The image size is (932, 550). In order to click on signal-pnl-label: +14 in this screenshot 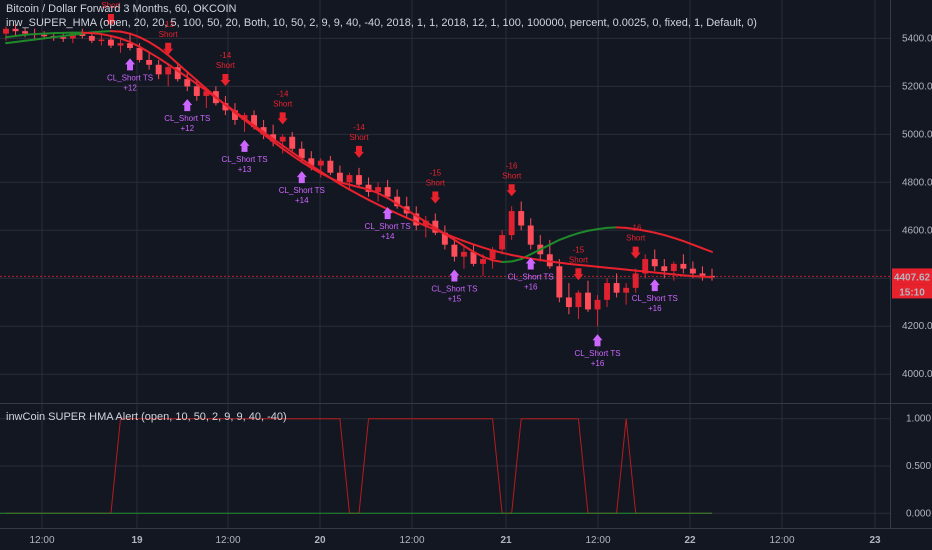, I will do `click(388, 236)`.